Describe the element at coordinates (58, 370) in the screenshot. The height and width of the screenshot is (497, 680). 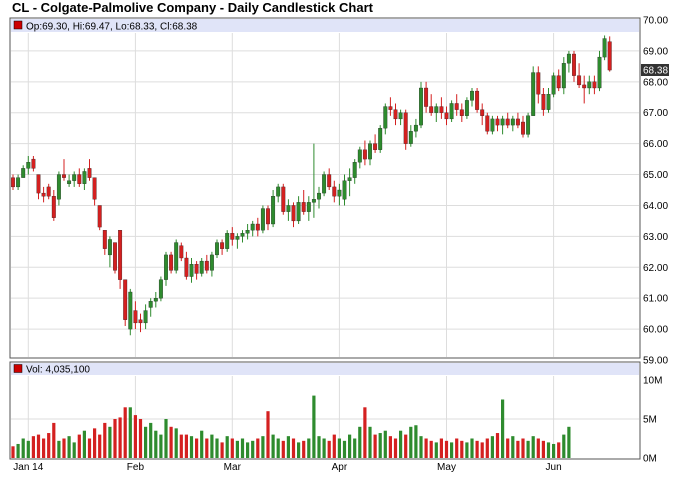
I see `volume-readout: Vol: 4,035,100` at that location.